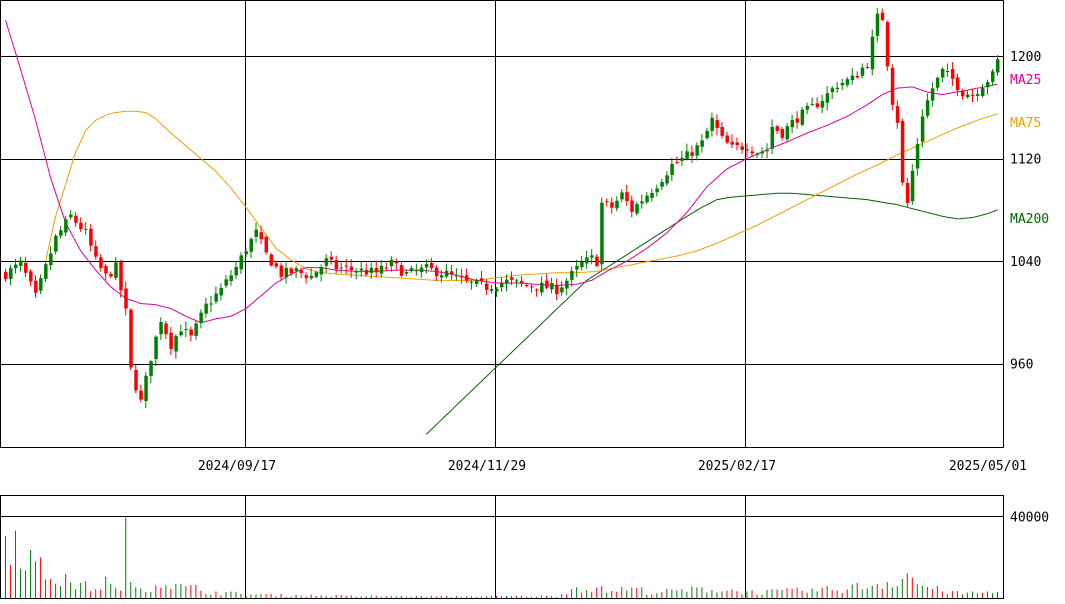 The width and height of the screenshot is (1065, 604). What do you see at coordinates (1029, 219) in the screenshot?
I see `ma-label-ma200: MA200` at bounding box center [1029, 219].